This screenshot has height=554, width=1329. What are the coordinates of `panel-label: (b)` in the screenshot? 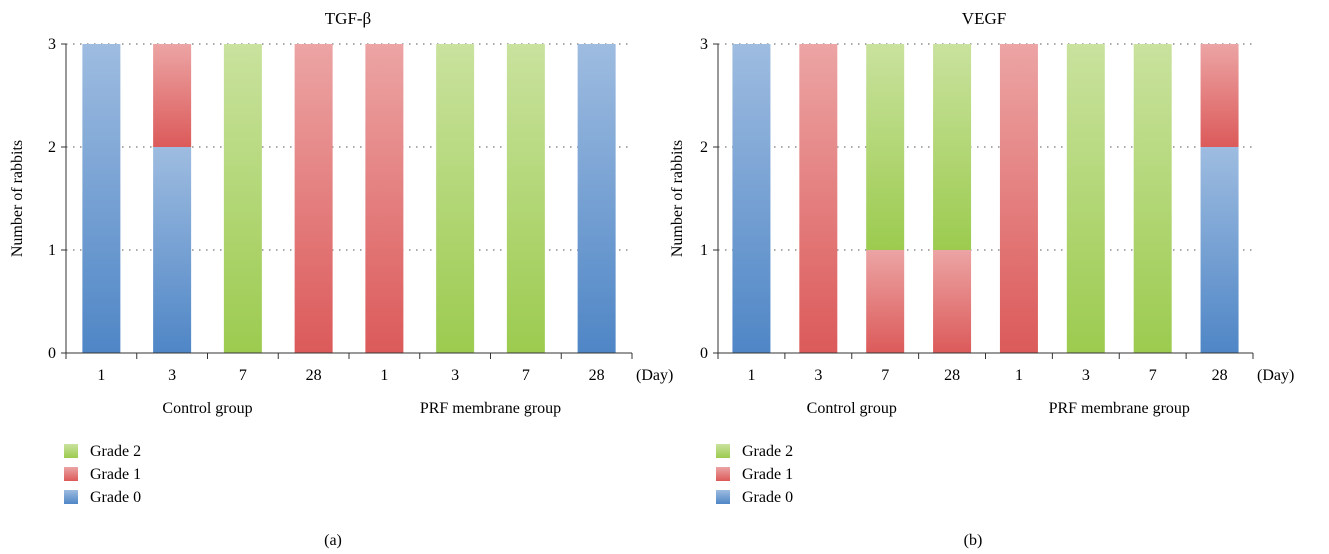 It's located at (973, 540).